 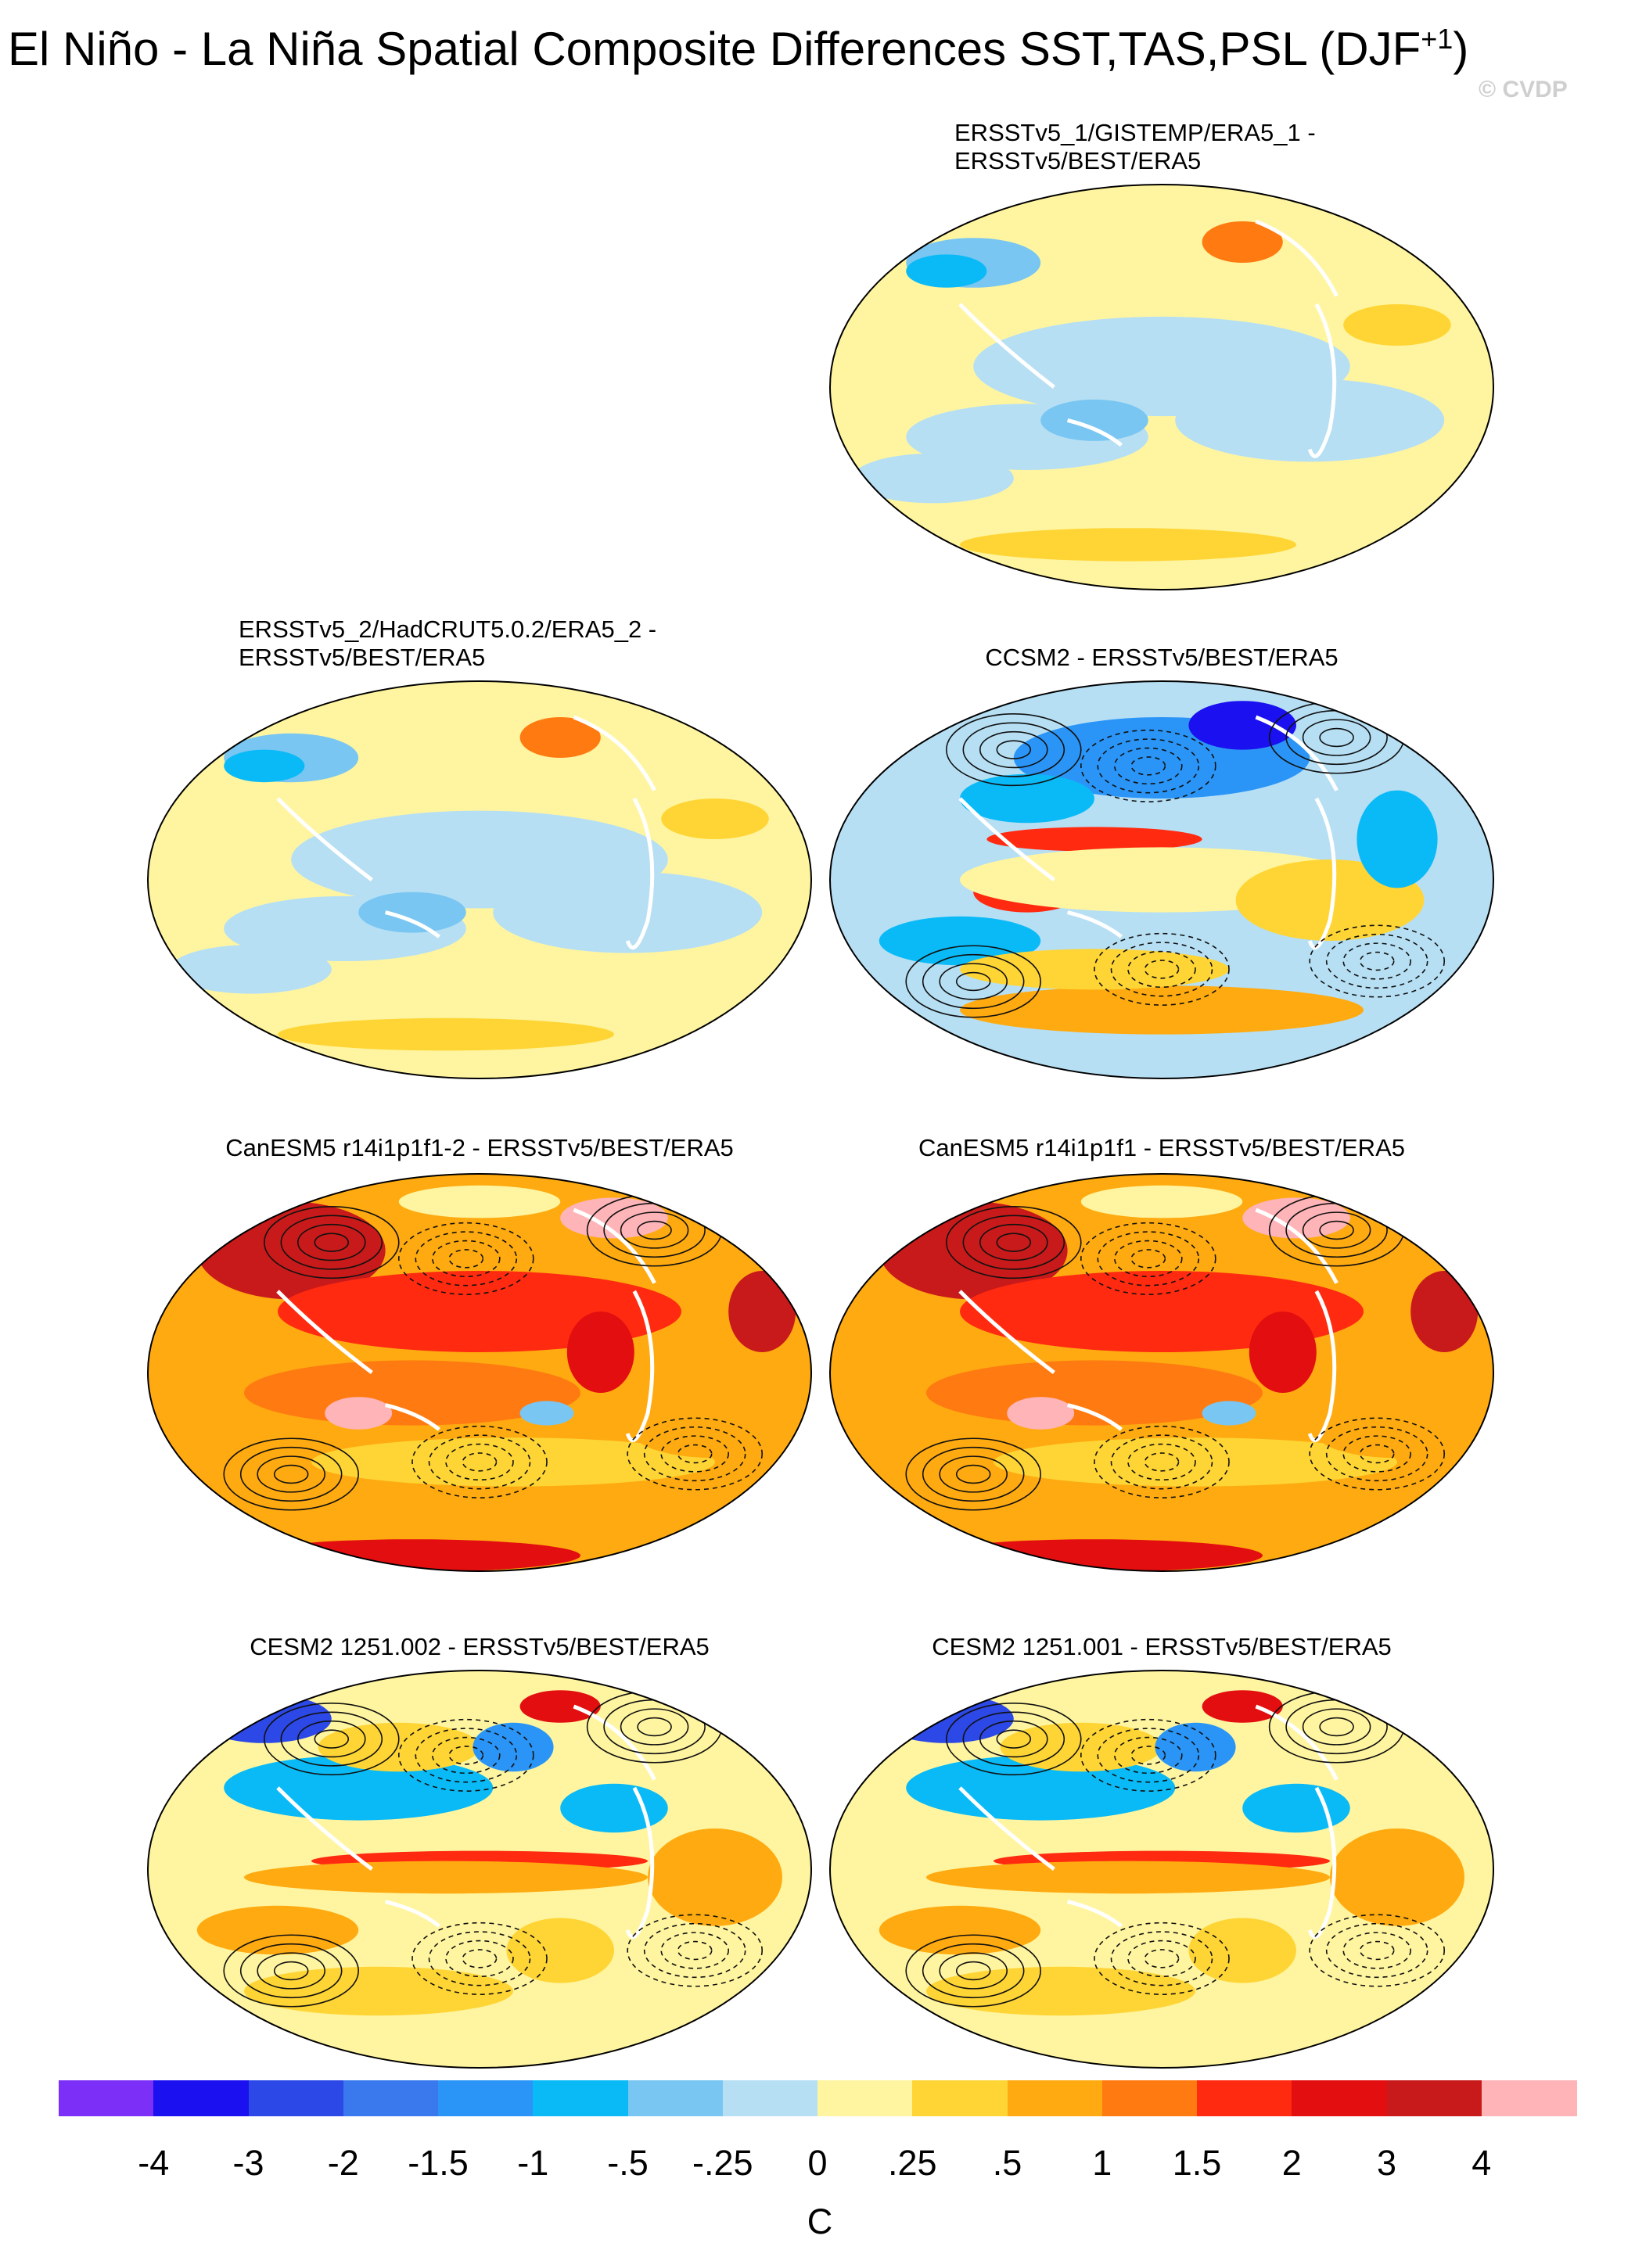 What do you see at coordinates (1162, 657) in the screenshot?
I see `panel-3-title: CCSM2 - ERSSTv5/BEST/ERA5` at bounding box center [1162, 657].